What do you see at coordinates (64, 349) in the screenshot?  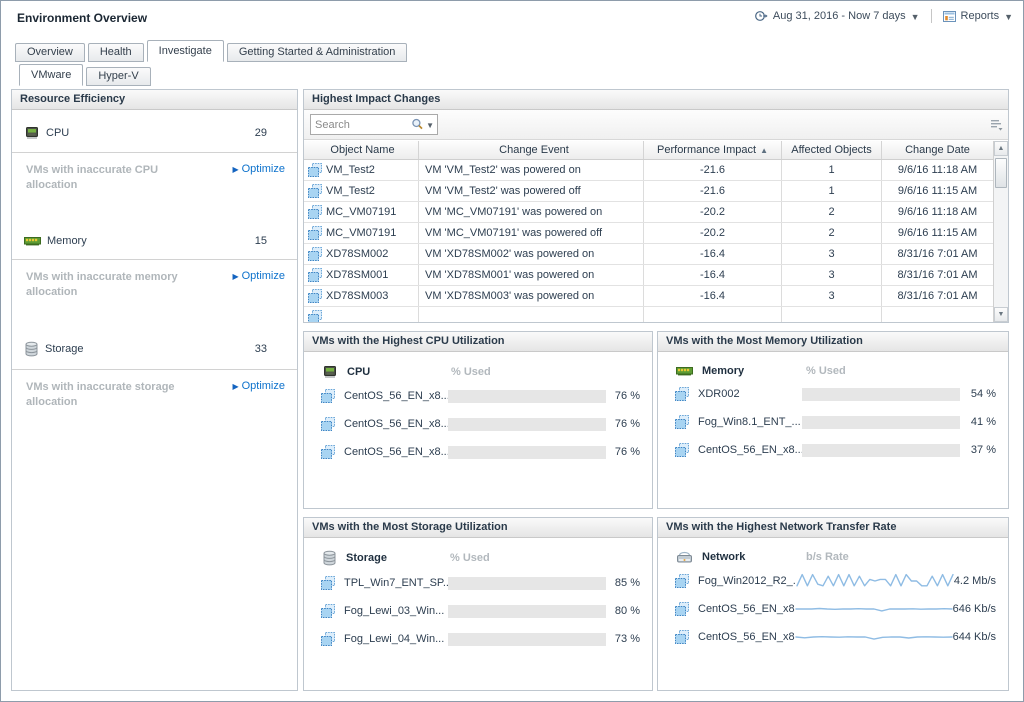 I see `metric-label: Storage` at bounding box center [64, 349].